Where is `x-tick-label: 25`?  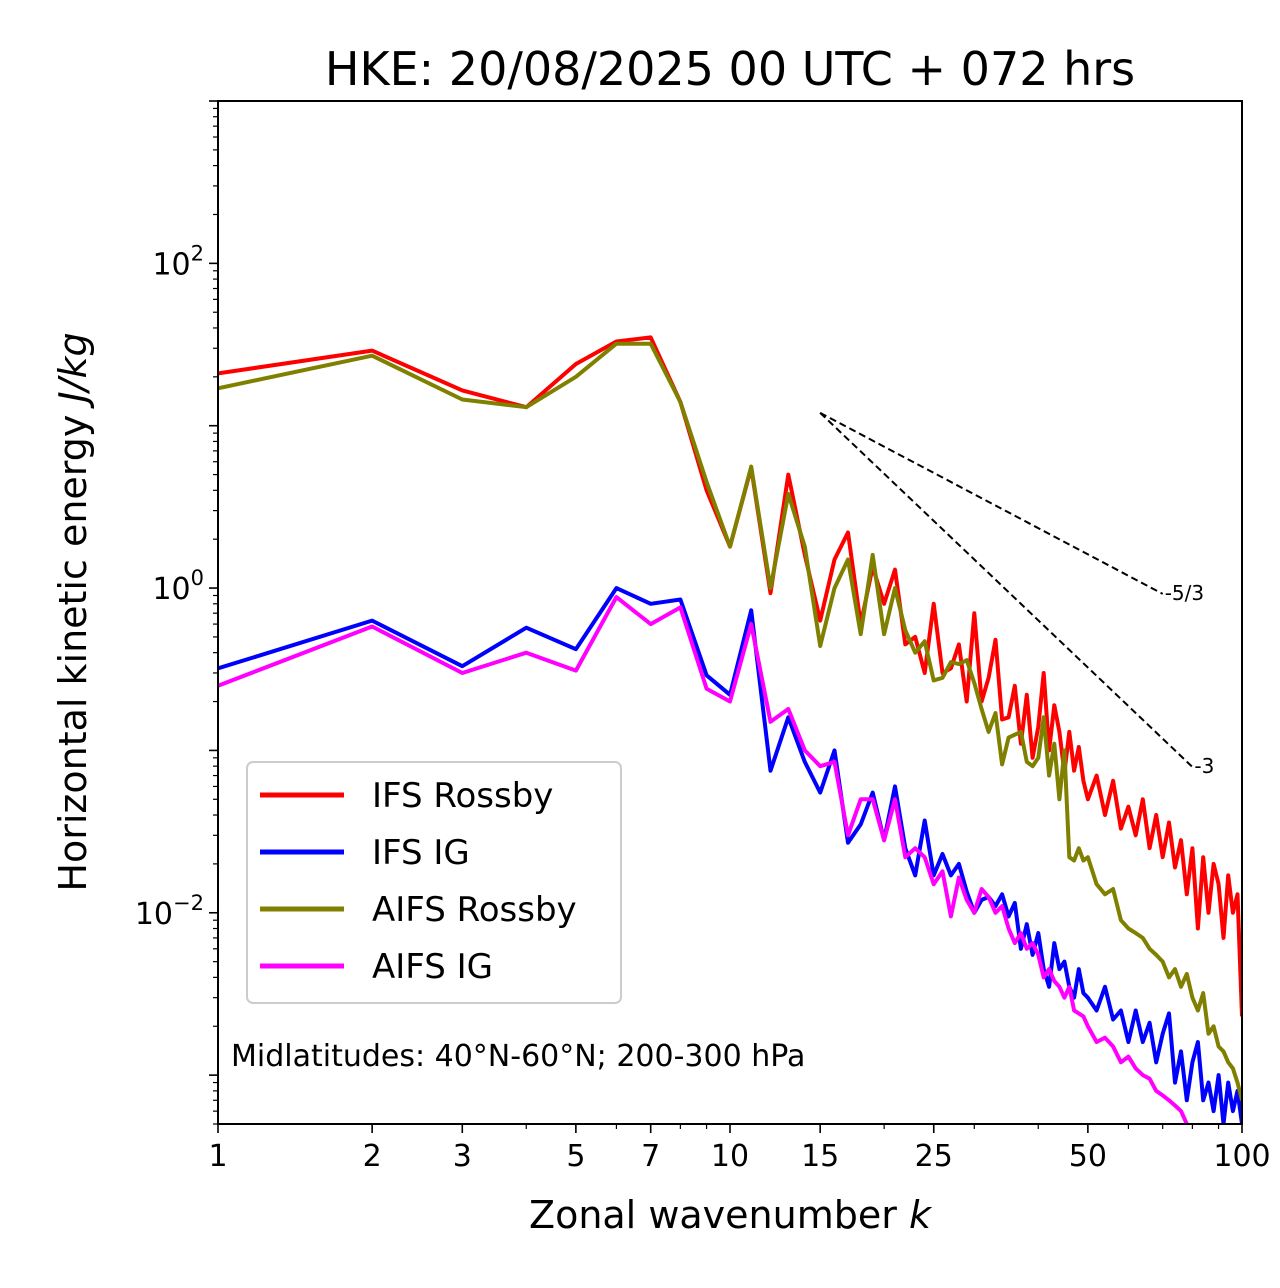 x-tick-label: 25 is located at coordinates (934, 1156).